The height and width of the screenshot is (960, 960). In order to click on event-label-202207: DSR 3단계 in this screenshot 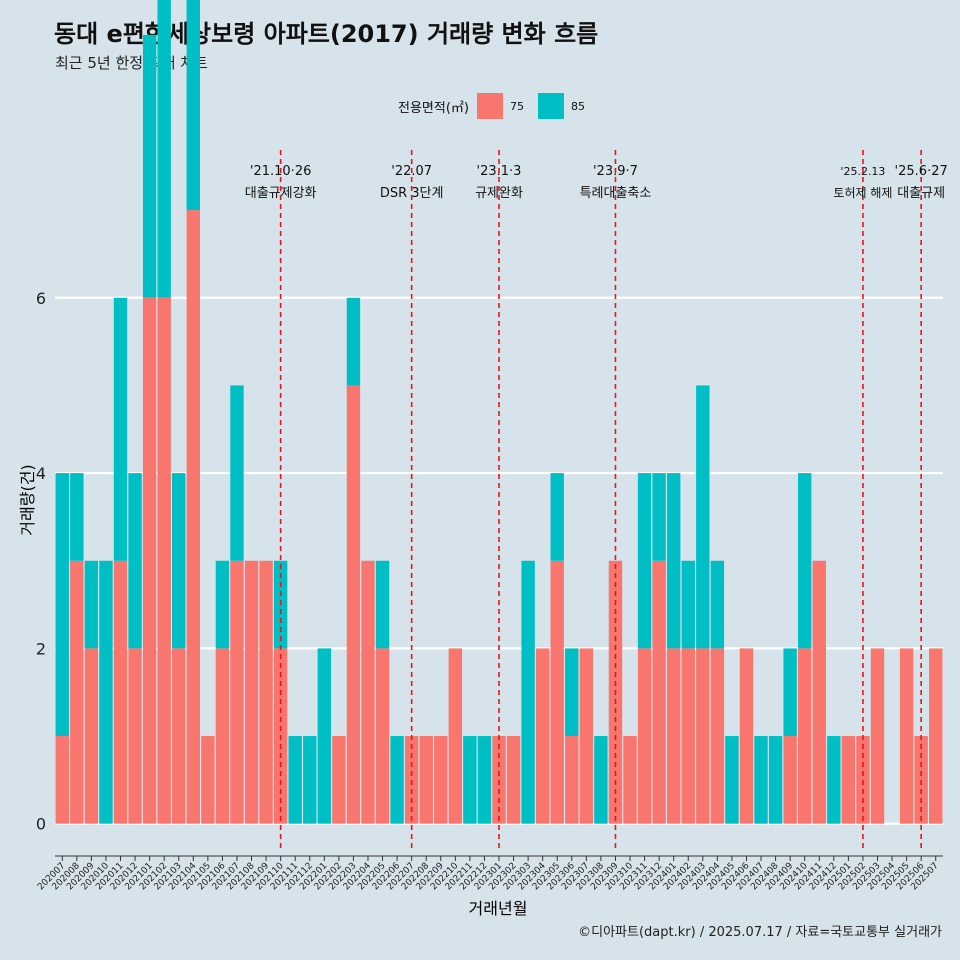, I will do `click(412, 193)`.